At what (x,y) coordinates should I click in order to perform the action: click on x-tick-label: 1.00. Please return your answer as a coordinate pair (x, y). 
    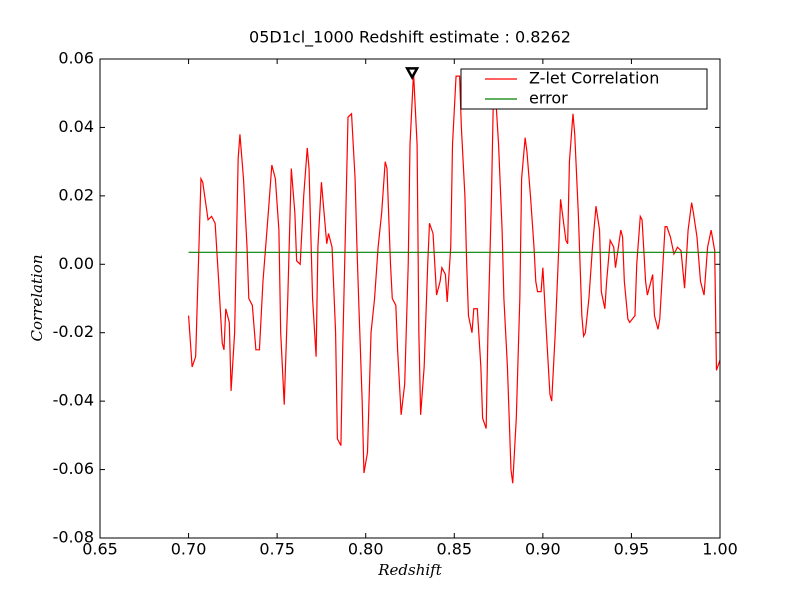
    Looking at the image, I should click on (720, 549).